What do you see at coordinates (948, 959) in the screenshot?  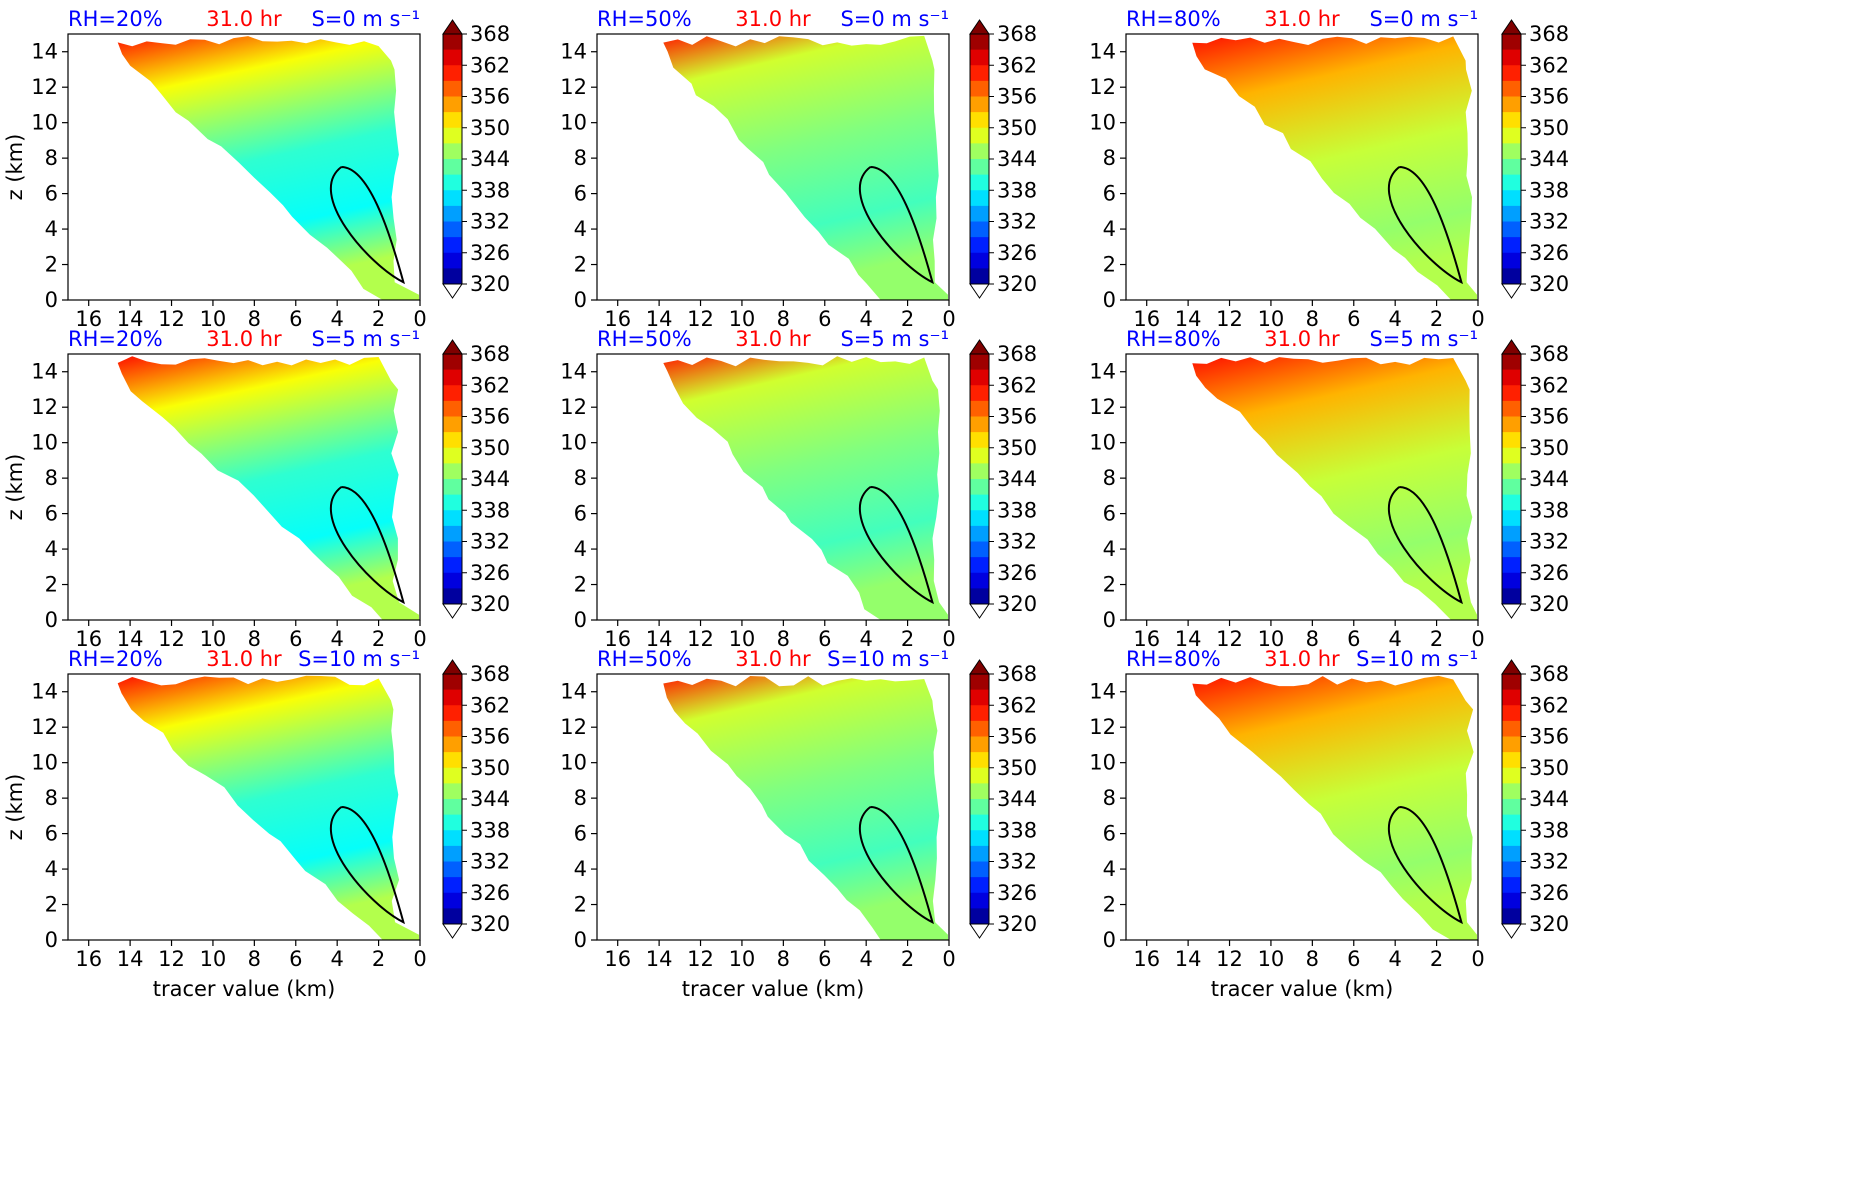 I see `x-tick-label: 0` at bounding box center [948, 959].